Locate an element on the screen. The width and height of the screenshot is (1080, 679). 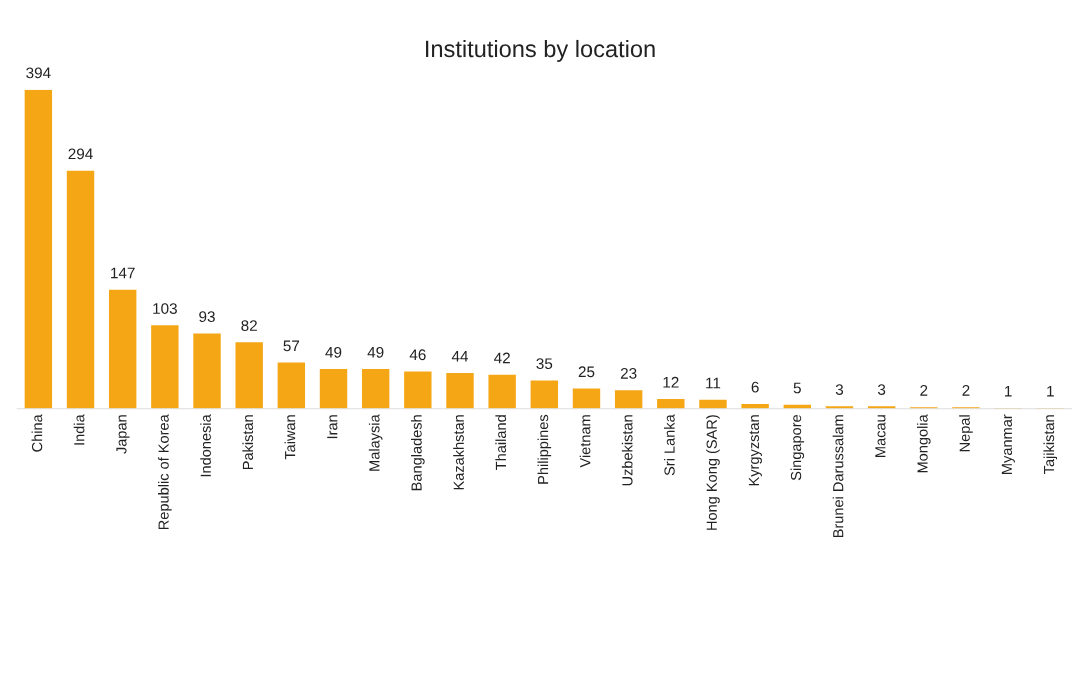
x-tick-label: Tajikistan is located at coordinates (1050, 444).